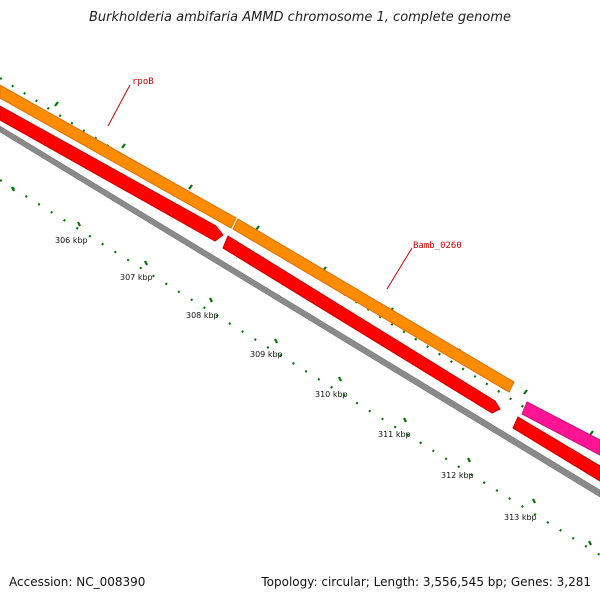 The width and height of the screenshot is (600, 600). What do you see at coordinates (560, 428) in the screenshot?
I see `rna-gene-arrow` at bounding box center [560, 428].